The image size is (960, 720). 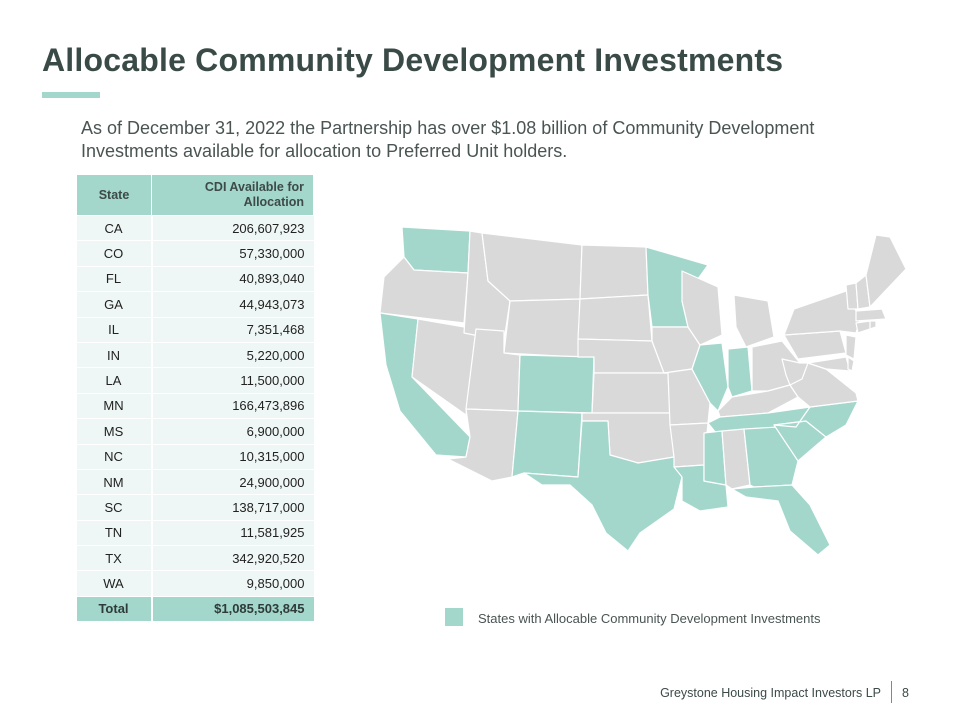 What do you see at coordinates (114, 482) in the screenshot?
I see `state-cell: NM` at bounding box center [114, 482].